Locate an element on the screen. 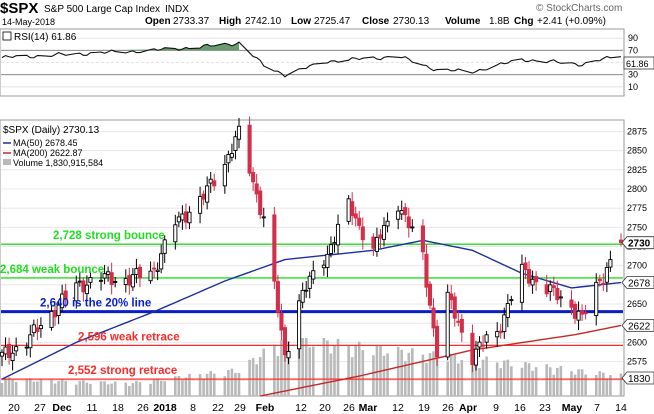  price-tick-label: 2600 is located at coordinates (637, 342).